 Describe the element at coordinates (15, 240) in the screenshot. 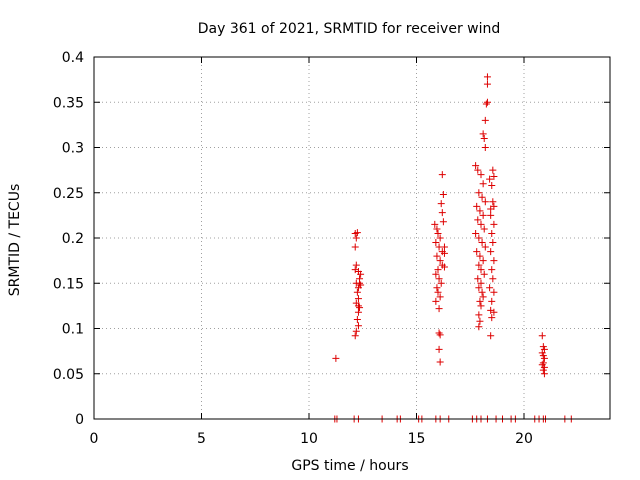

I see `y-axis-title: SRMTID / TECUs` at that location.